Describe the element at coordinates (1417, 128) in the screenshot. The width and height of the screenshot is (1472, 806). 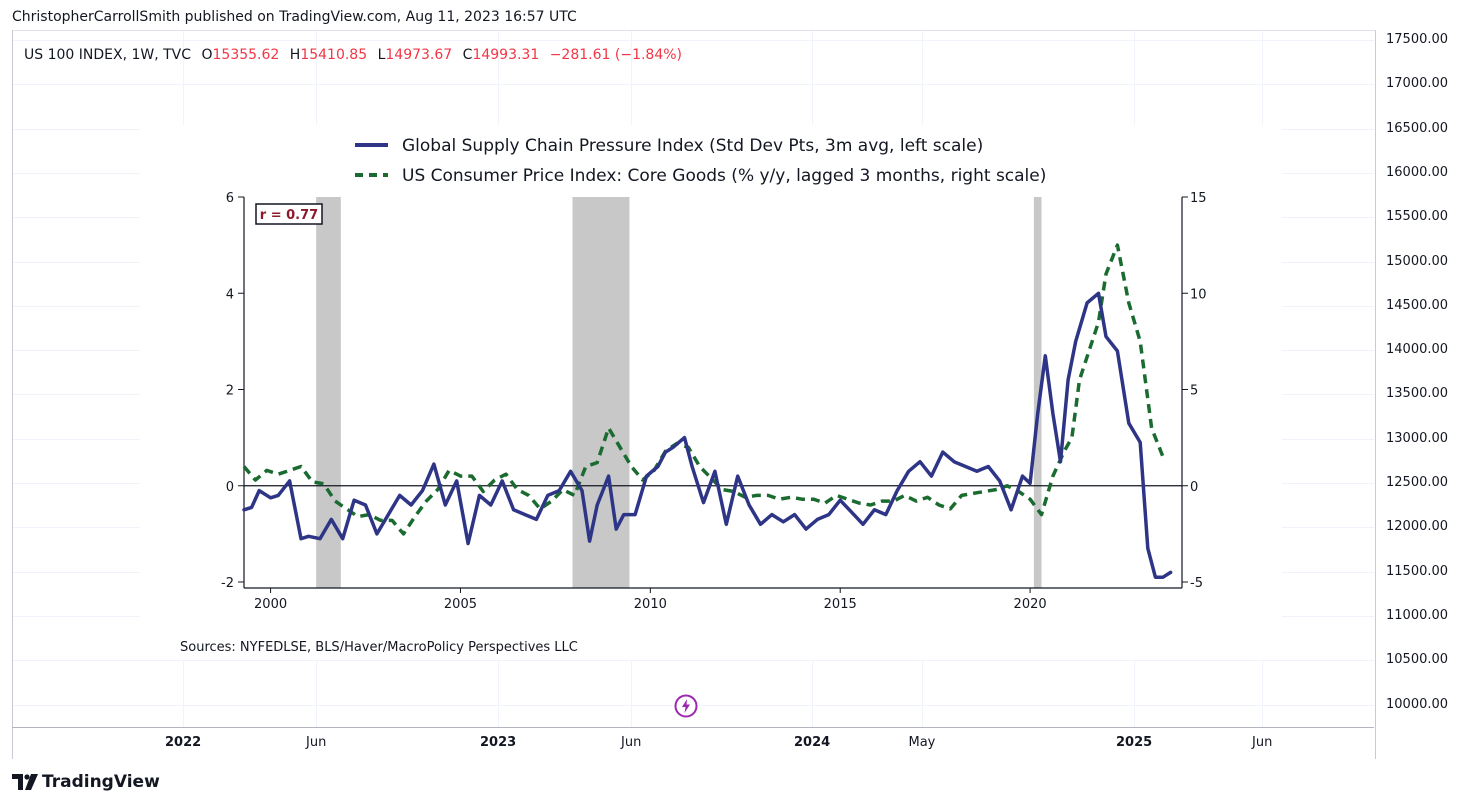
I see `price-scale-label: 16500.00` at that location.